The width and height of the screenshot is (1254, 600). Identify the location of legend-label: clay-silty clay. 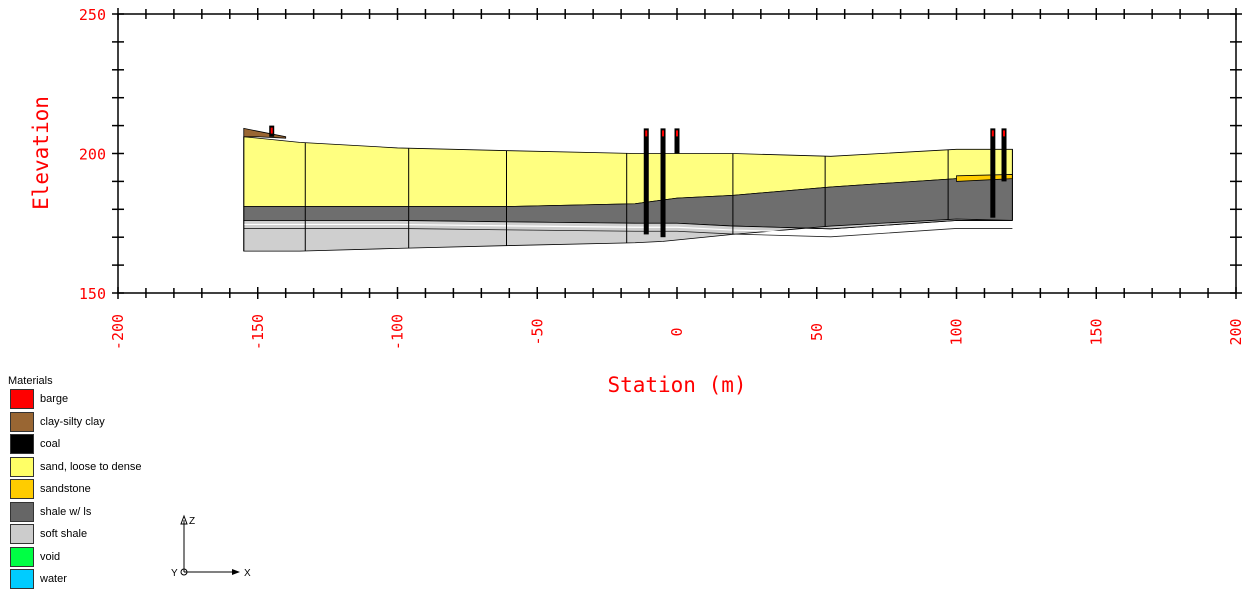
(72, 421).